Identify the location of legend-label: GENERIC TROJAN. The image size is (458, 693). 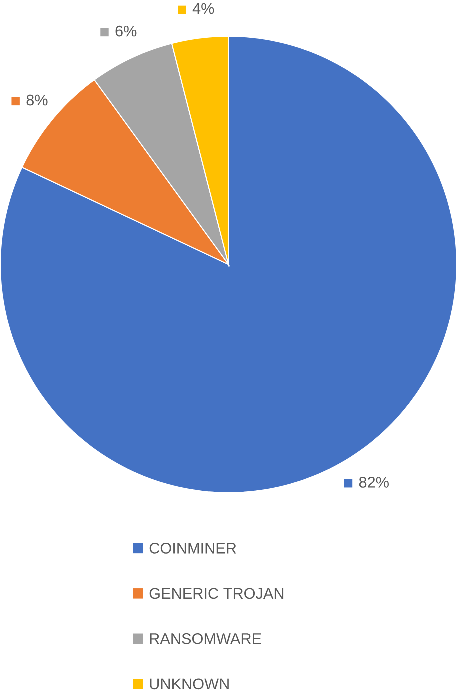
(217, 594).